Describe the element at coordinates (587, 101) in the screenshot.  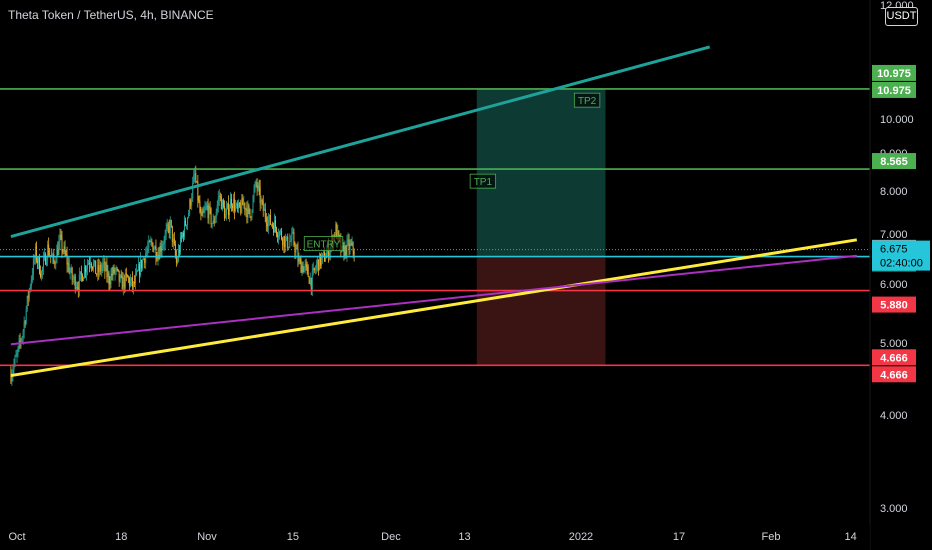
I see `annotation-label: TP2` at that location.